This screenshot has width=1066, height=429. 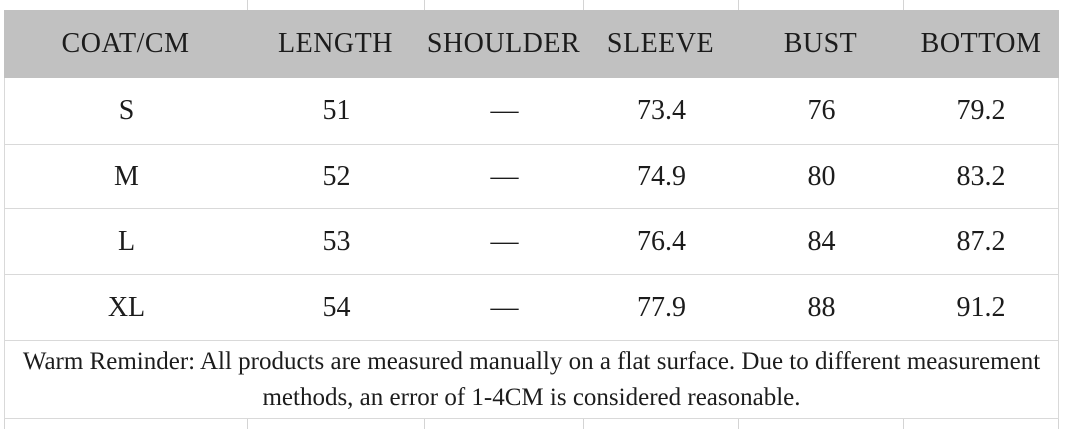 I want to click on length-value: 52, so click(x=336, y=176).